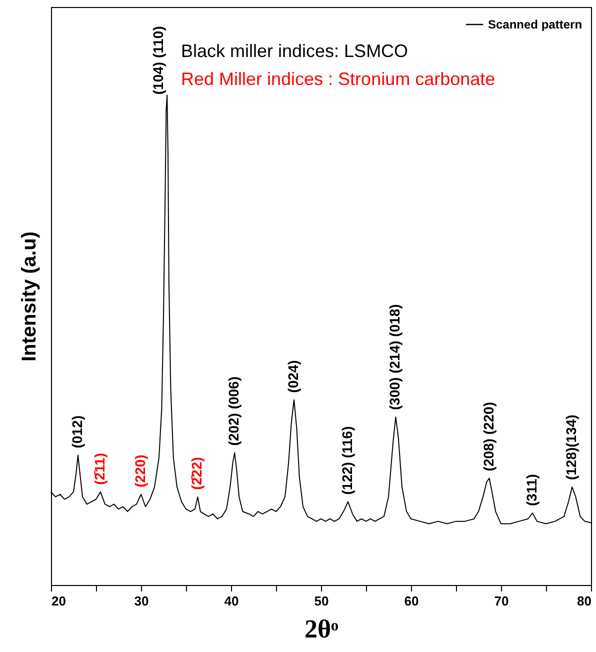 This screenshot has height=652, width=596. What do you see at coordinates (322, 629) in the screenshot?
I see `x-axis-title: 2θᵒ` at bounding box center [322, 629].